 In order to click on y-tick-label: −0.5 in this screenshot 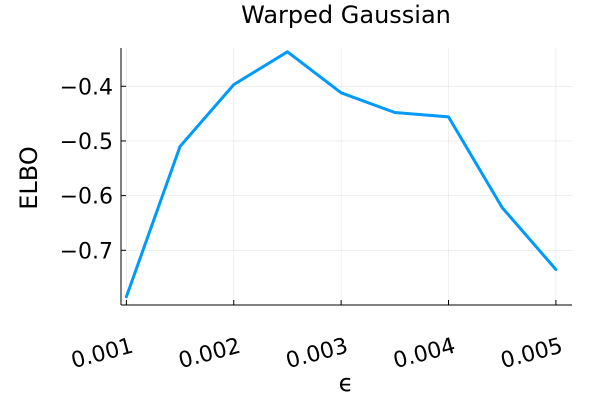, I will do `click(86, 142)`.